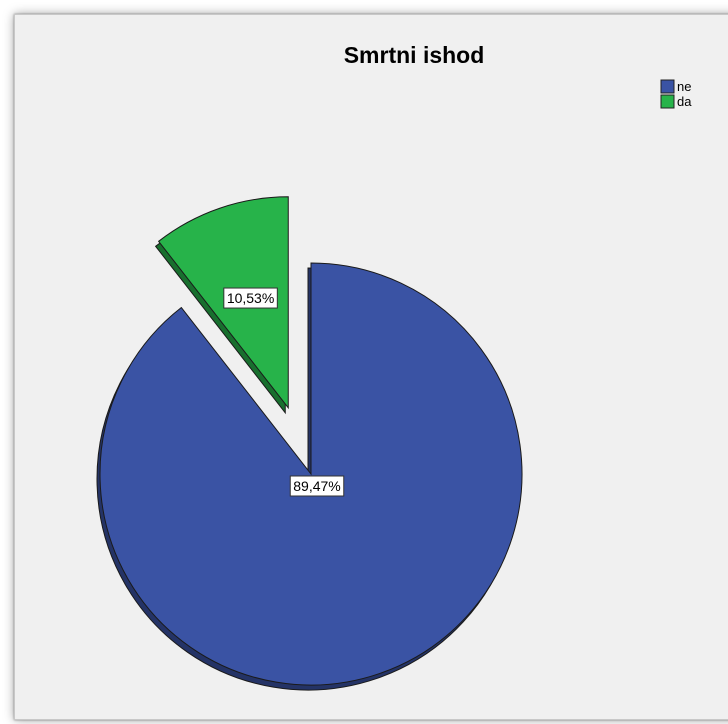 Image resolution: width=728 pixels, height=724 pixels. I want to click on chart-title: Smrtni ishod, so click(414, 55).